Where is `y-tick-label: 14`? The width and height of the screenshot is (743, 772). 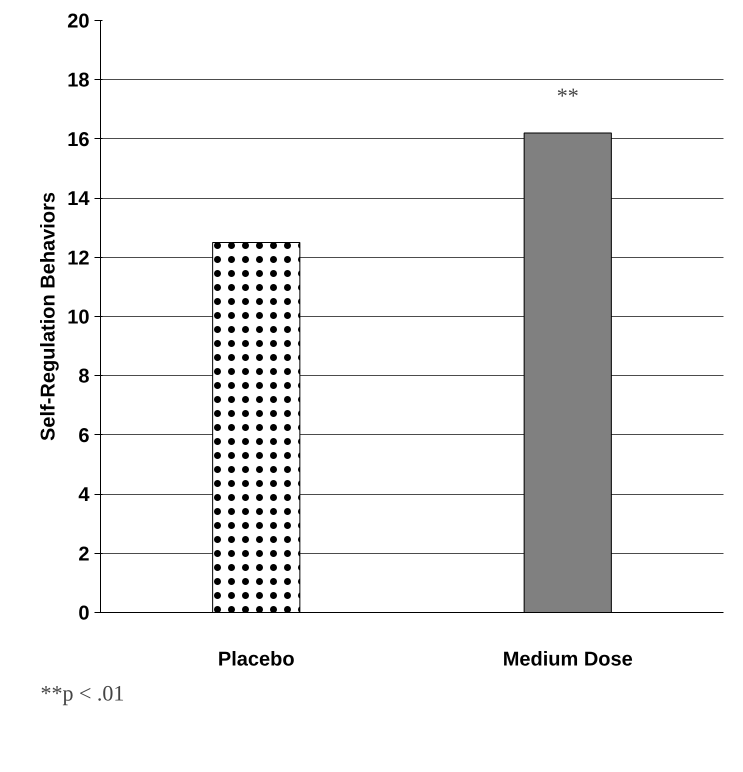 y-tick-label: 14 is located at coordinates (78, 199).